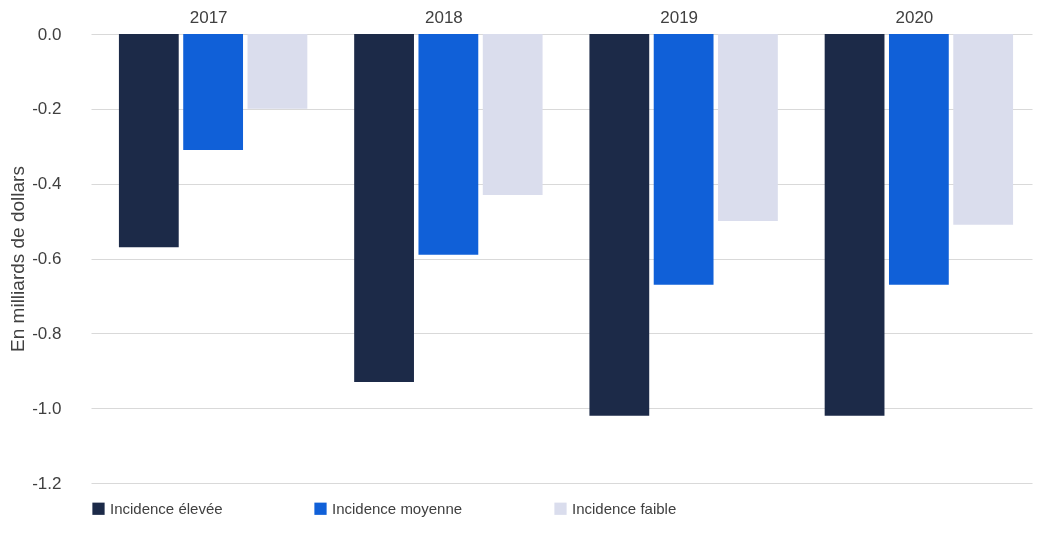 The width and height of the screenshot is (1050, 535). What do you see at coordinates (624, 508) in the screenshot?
I see `legend-label: Incidence faible` at bounding box center [624, 508].